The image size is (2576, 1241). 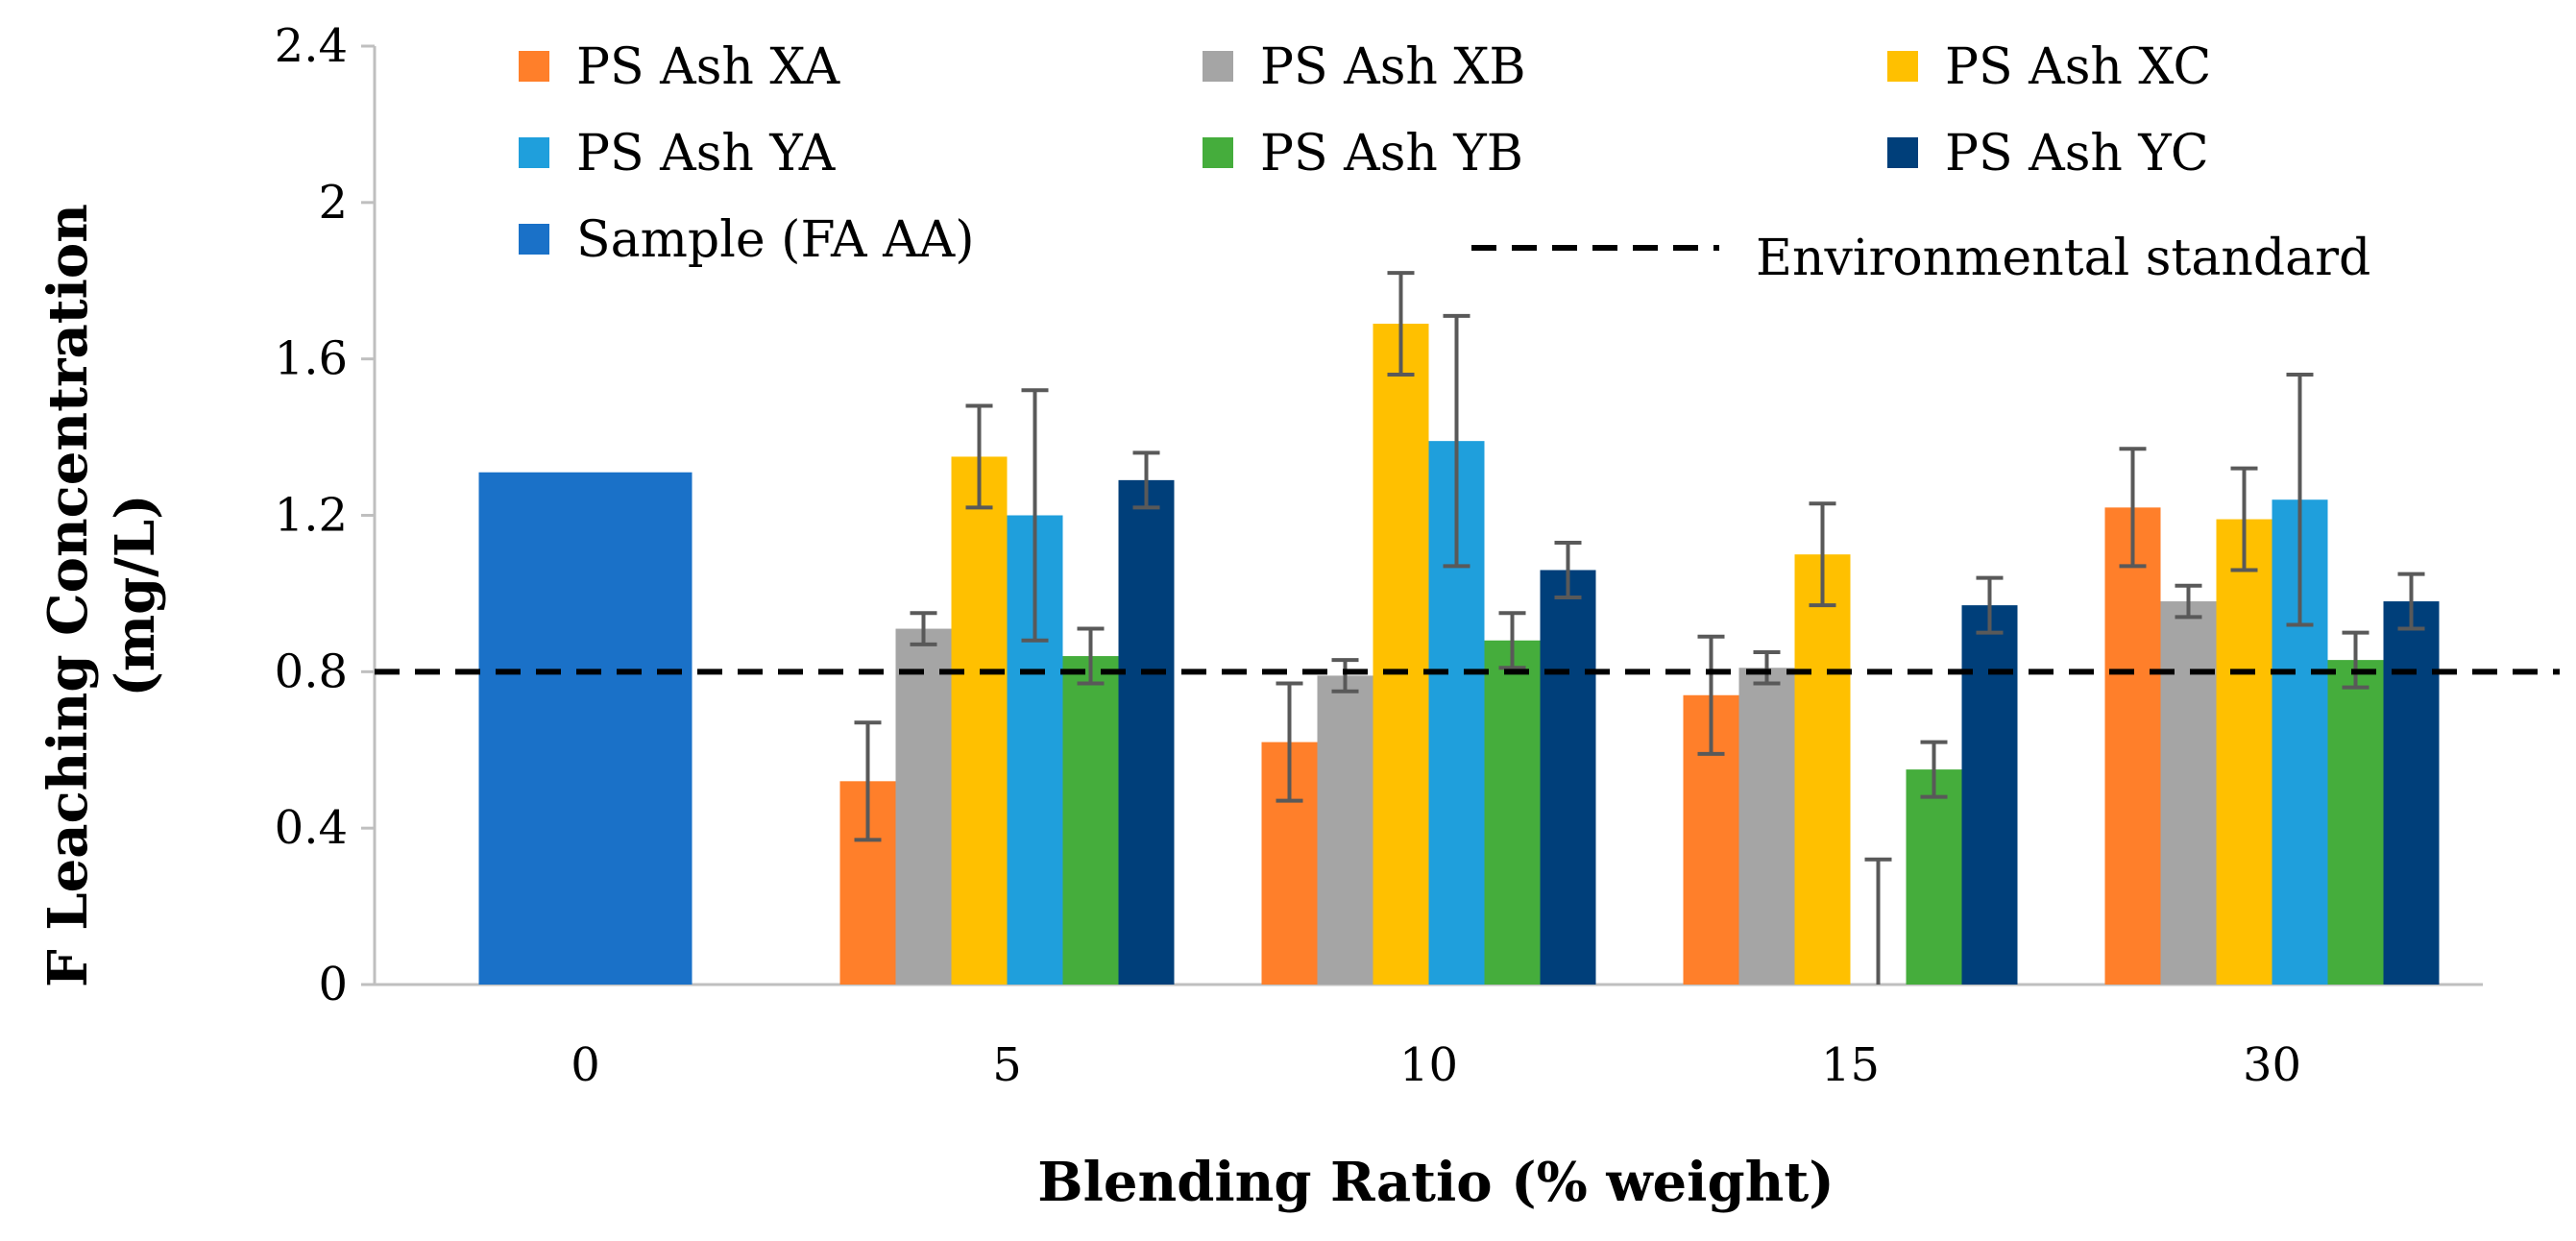 What do you see at coordinates (68, 595) in the screenshot?
I see `y-axis-title-line1: F Leaching Concentration` at bounding box center [68, 595].